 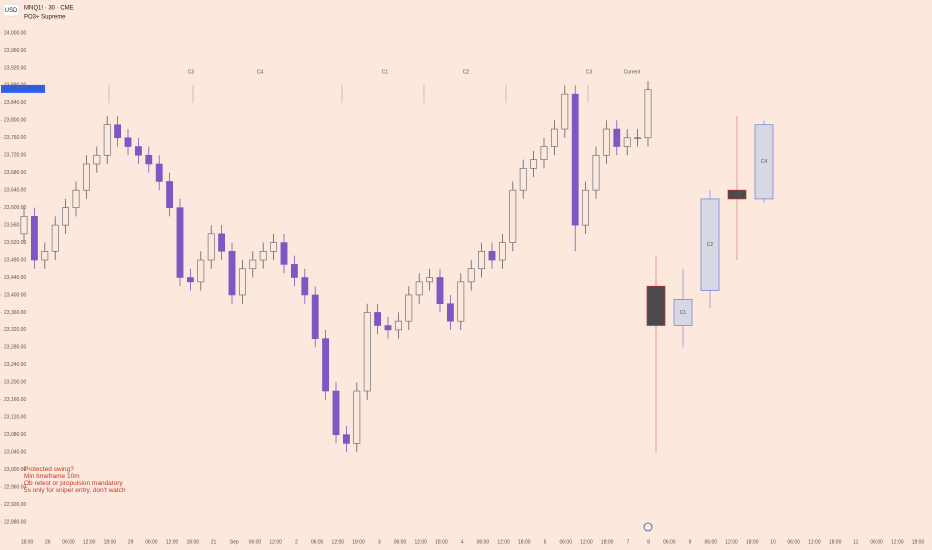 What do you see at coordinates (628, 542) in the screenshot?
I see `x-tick-label: 7` at bounding box center [628, 542].